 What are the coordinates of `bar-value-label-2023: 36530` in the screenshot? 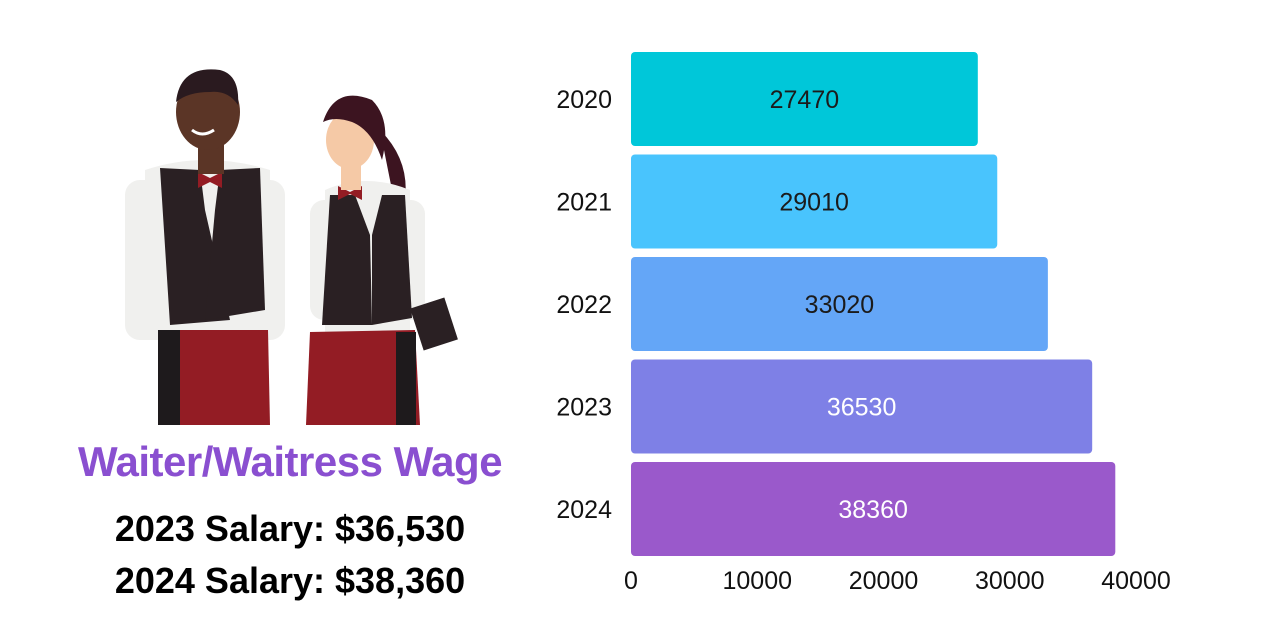 It's located at (862, 408).